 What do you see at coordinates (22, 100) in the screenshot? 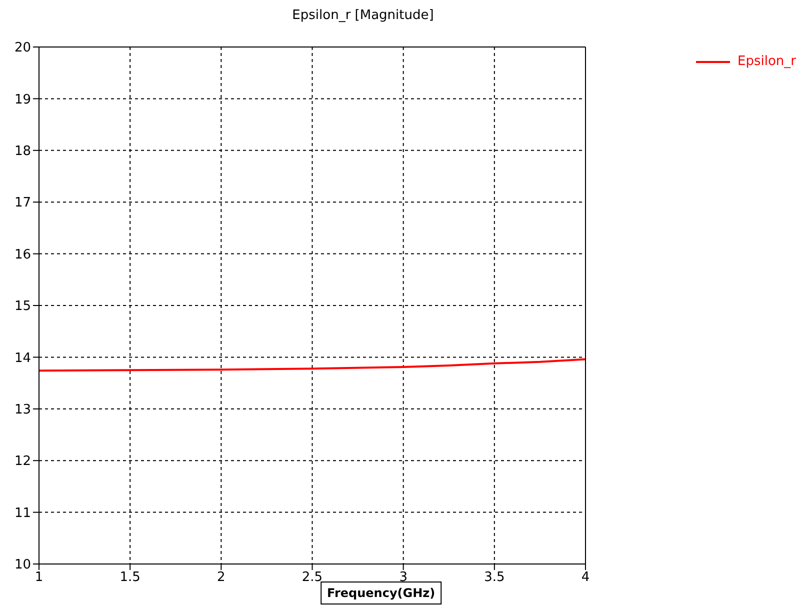
I see `y-tick-label: 19` at bounding box center [22, 100].